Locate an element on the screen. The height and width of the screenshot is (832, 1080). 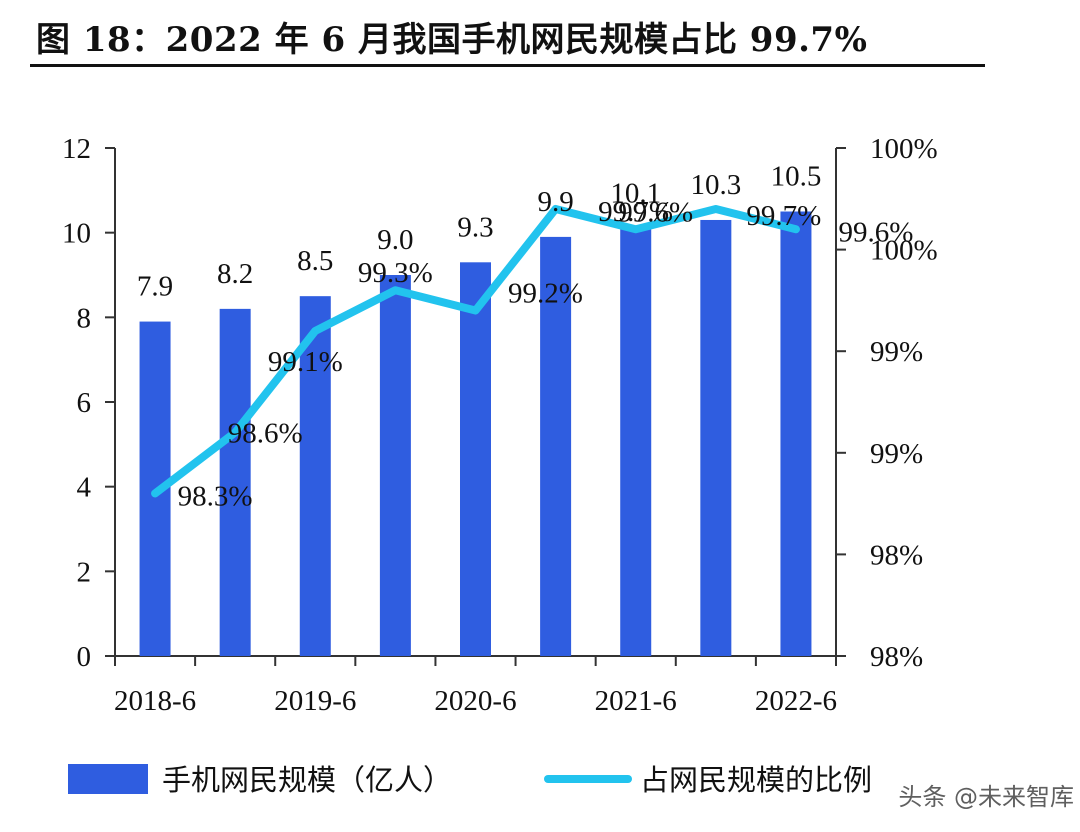
bar-value-label: 10.5 is located at coordinates (796, 177).